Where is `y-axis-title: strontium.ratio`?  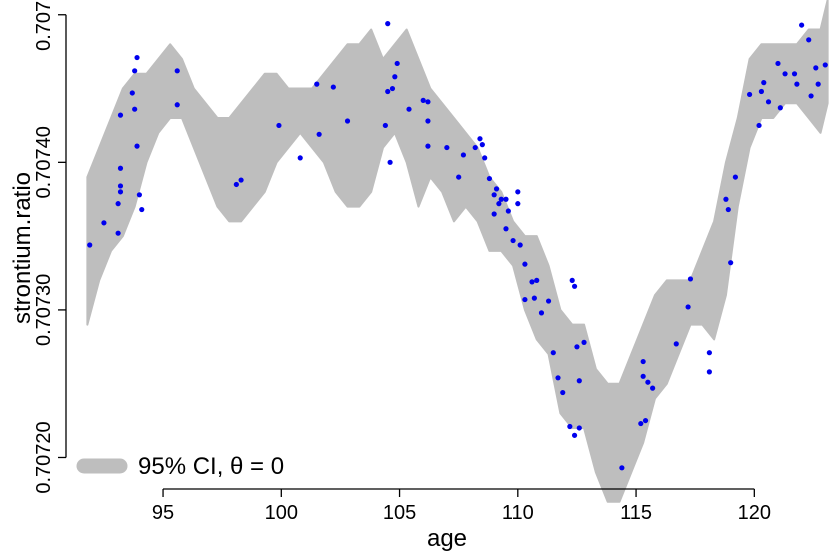 y-axis-title: strontium.ratio is located at coordinates (22, 248).